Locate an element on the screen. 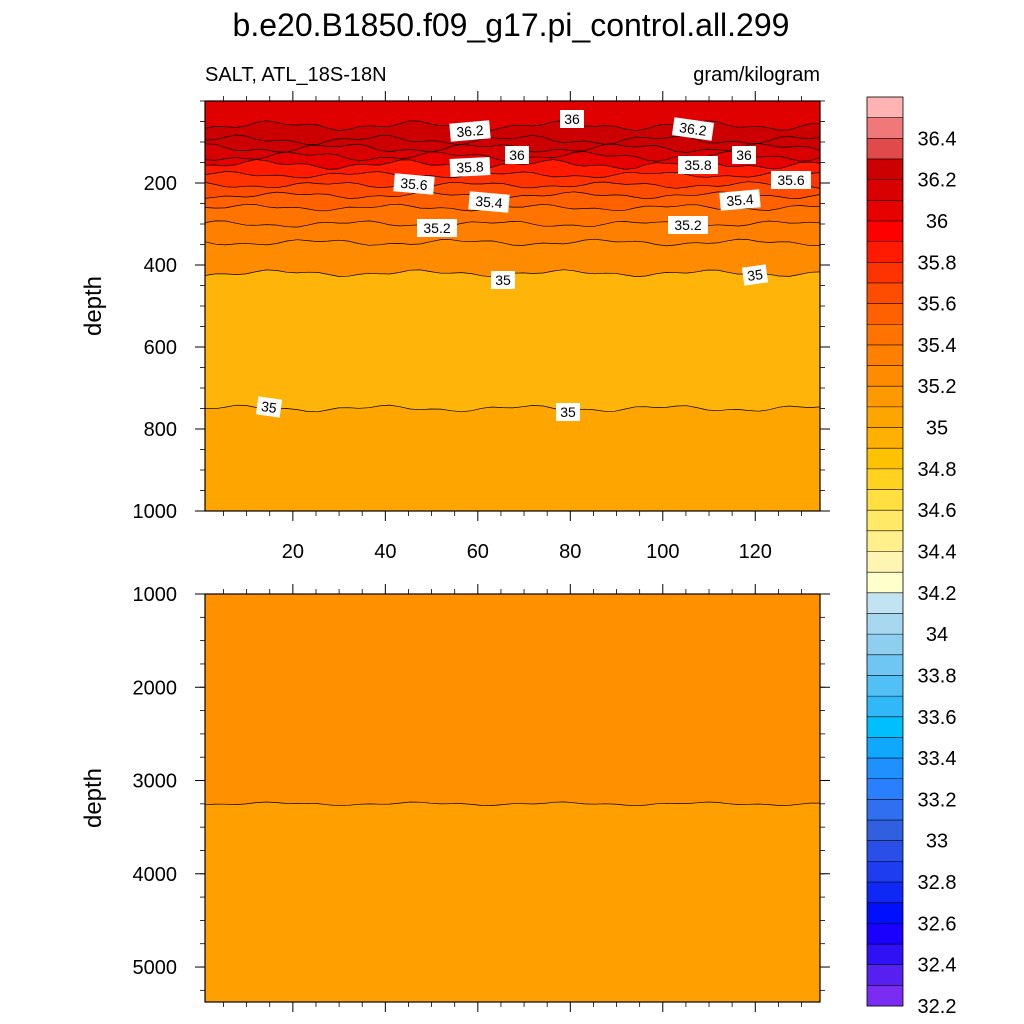 This screenshot has height=1024, width=1024. colorbar-label: 33.8 is located at coordinates (937, 676).